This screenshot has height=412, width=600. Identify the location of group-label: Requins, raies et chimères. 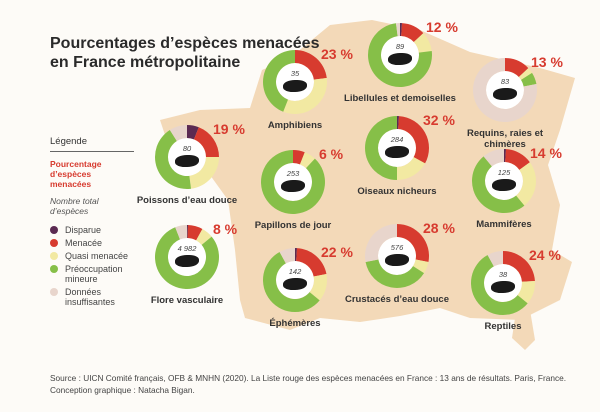
(505, 139).